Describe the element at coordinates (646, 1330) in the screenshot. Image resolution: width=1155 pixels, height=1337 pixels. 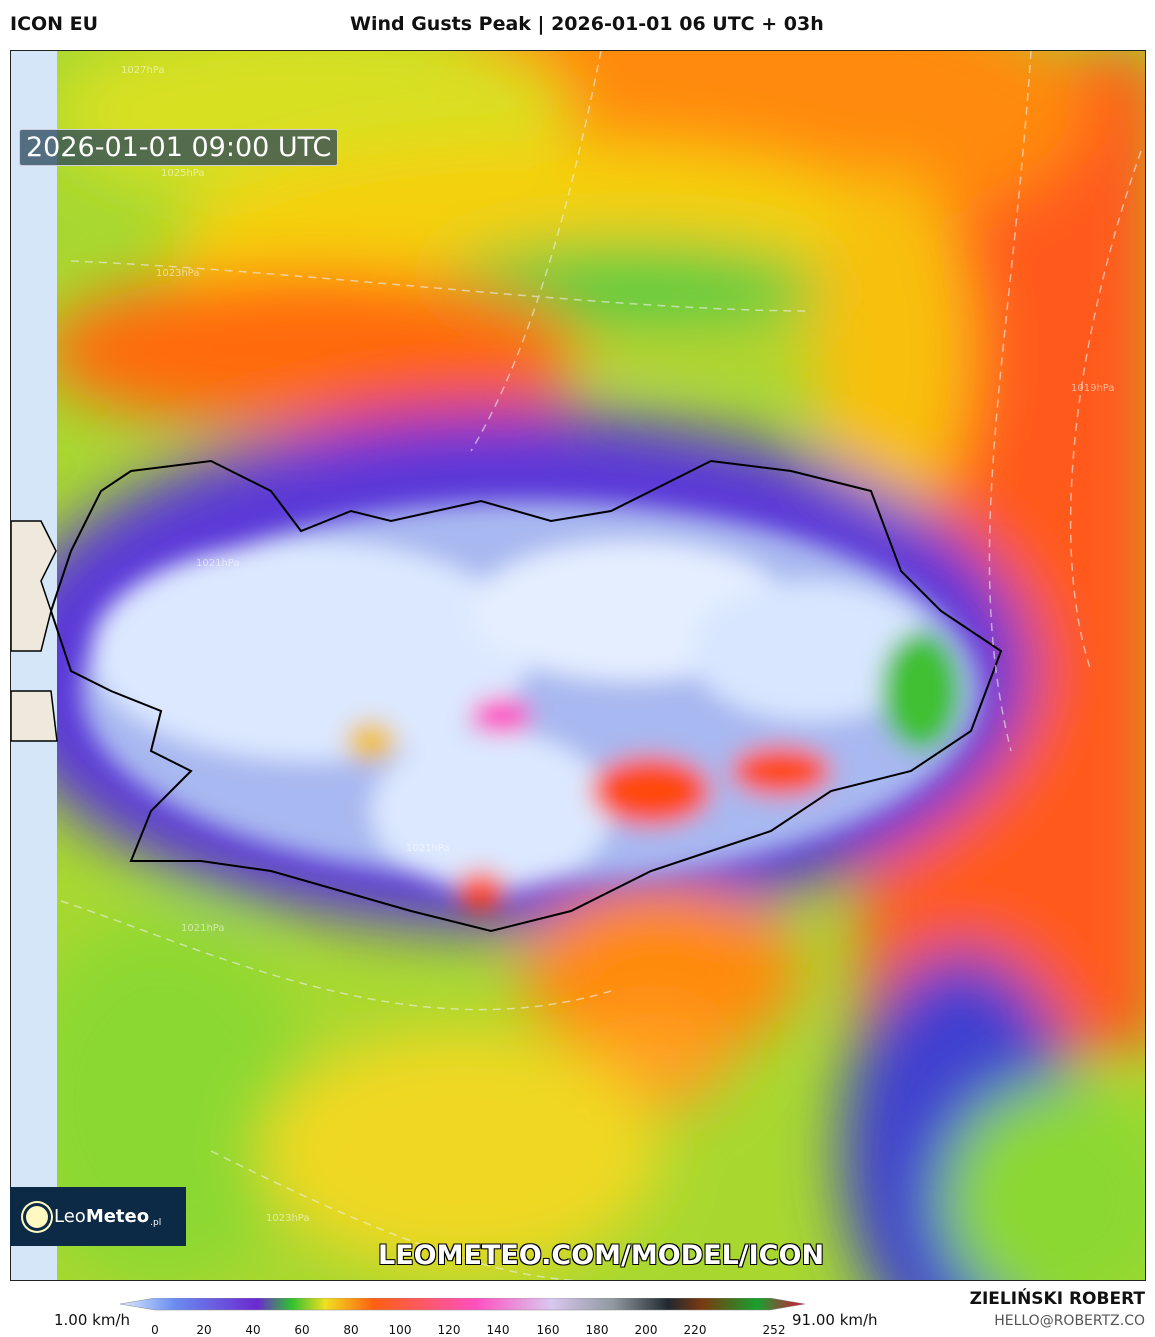
I see `colorbar-tick: 200` at that location.